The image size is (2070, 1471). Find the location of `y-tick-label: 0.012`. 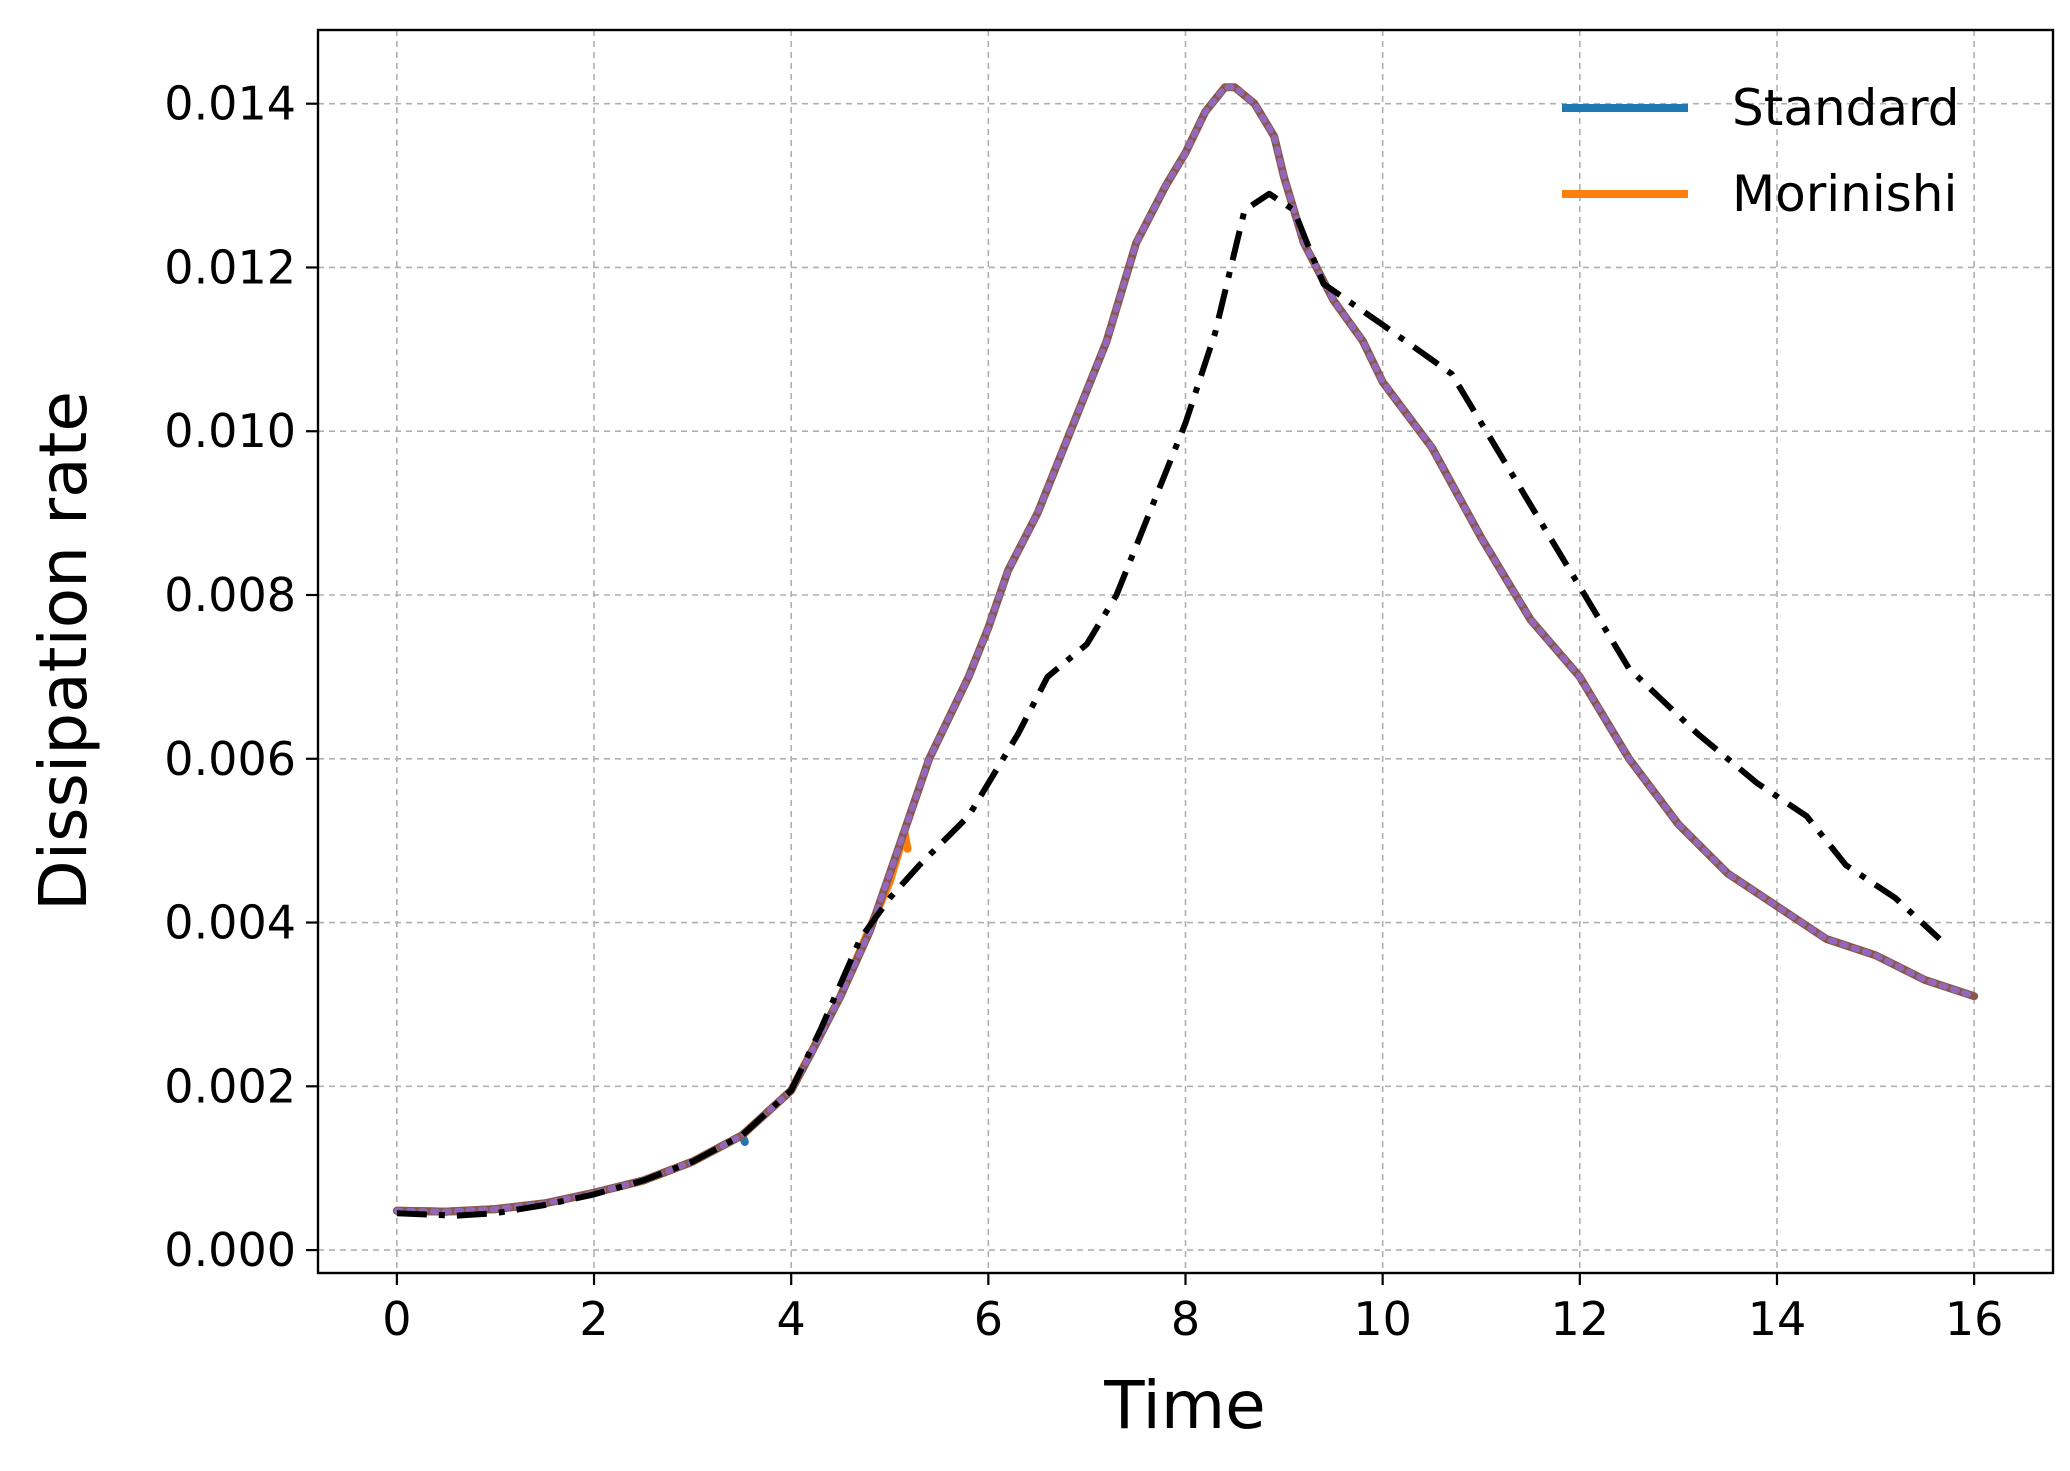

y-tick-label: 0.012 is located at coordinates (230, 267).